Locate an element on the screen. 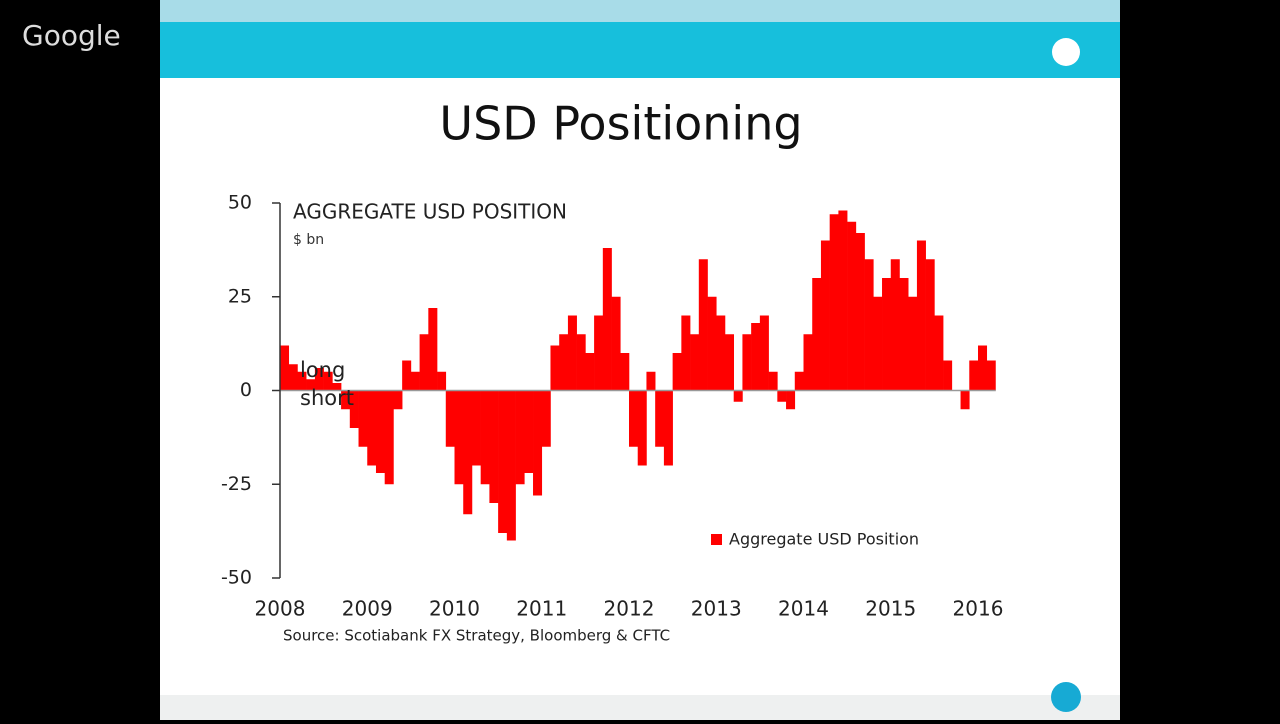  x-tick-label: 2014 is located at coordinates (803, 609).